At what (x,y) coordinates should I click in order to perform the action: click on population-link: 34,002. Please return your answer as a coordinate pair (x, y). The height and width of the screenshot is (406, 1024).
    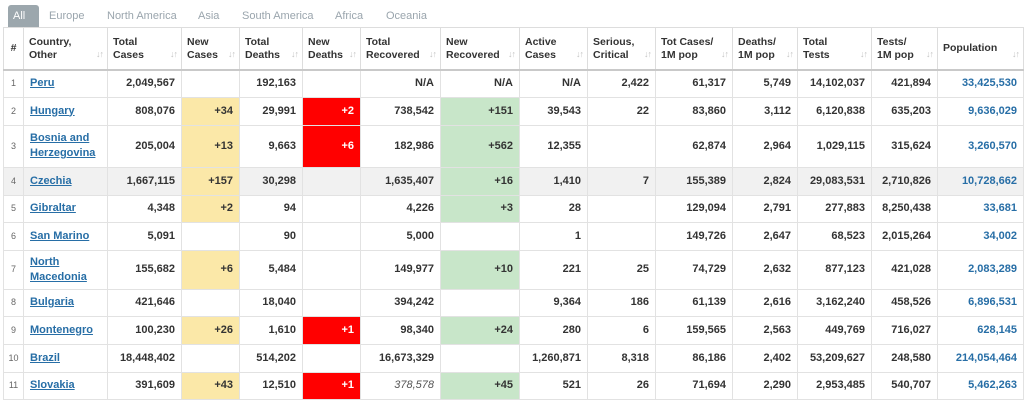
    Looking at the image, I should click on (1000, 235).